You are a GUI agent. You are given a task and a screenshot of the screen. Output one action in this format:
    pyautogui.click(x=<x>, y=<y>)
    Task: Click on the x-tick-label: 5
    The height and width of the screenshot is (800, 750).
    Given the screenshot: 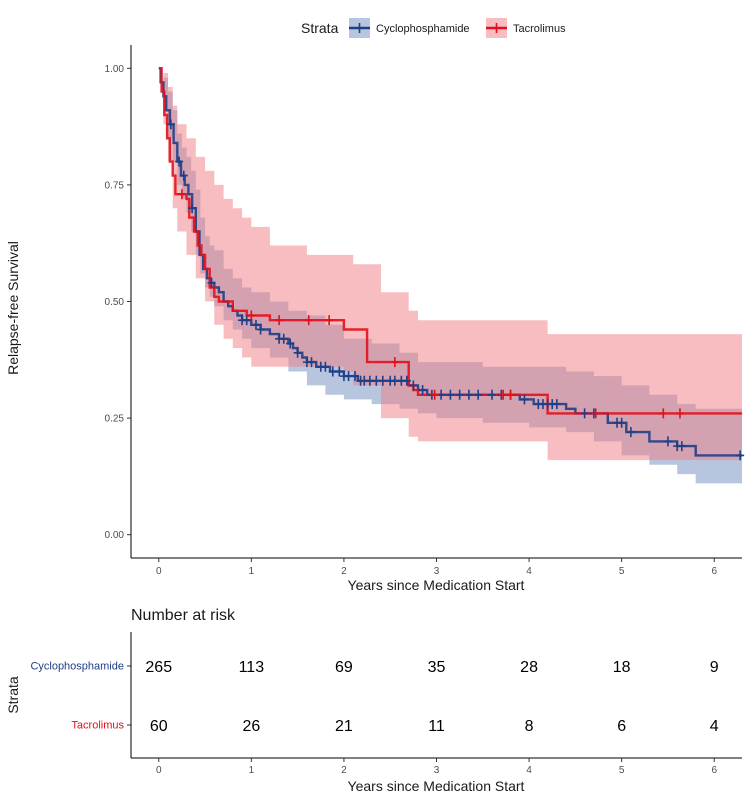 What is the action you would take?
    pyautogui.click(x=622, y=571)
    